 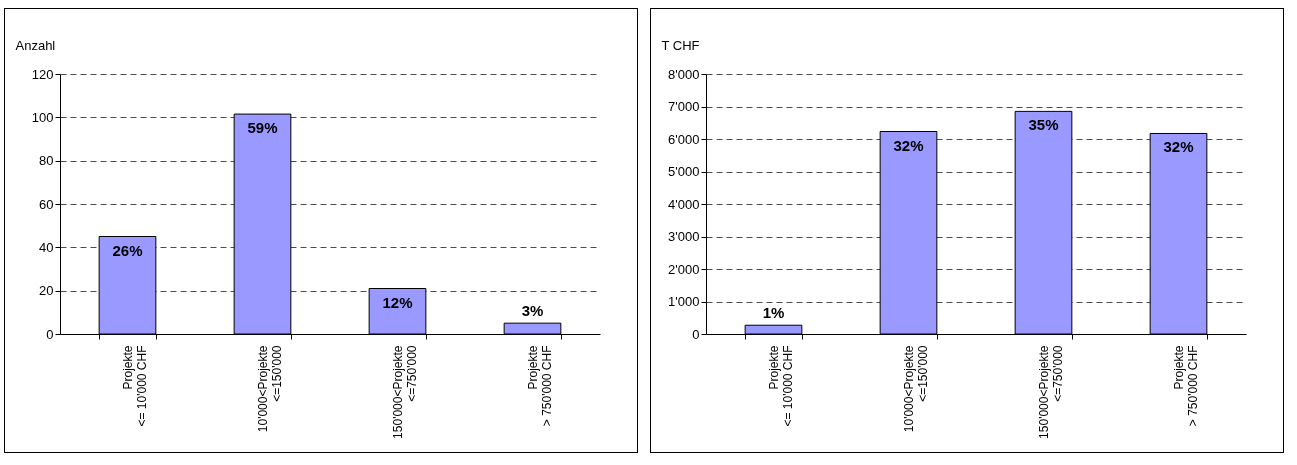 I want to click on y-tick-label: 60, so click(x=46, y=204).